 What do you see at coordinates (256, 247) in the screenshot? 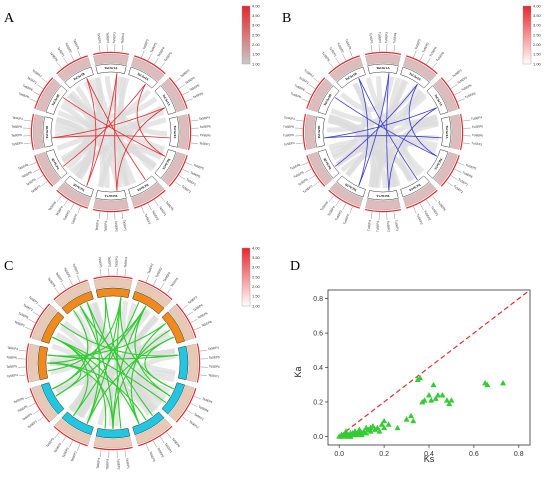
I see `colorbar-tick-label: 4.00` at bounding box center [256, 247].